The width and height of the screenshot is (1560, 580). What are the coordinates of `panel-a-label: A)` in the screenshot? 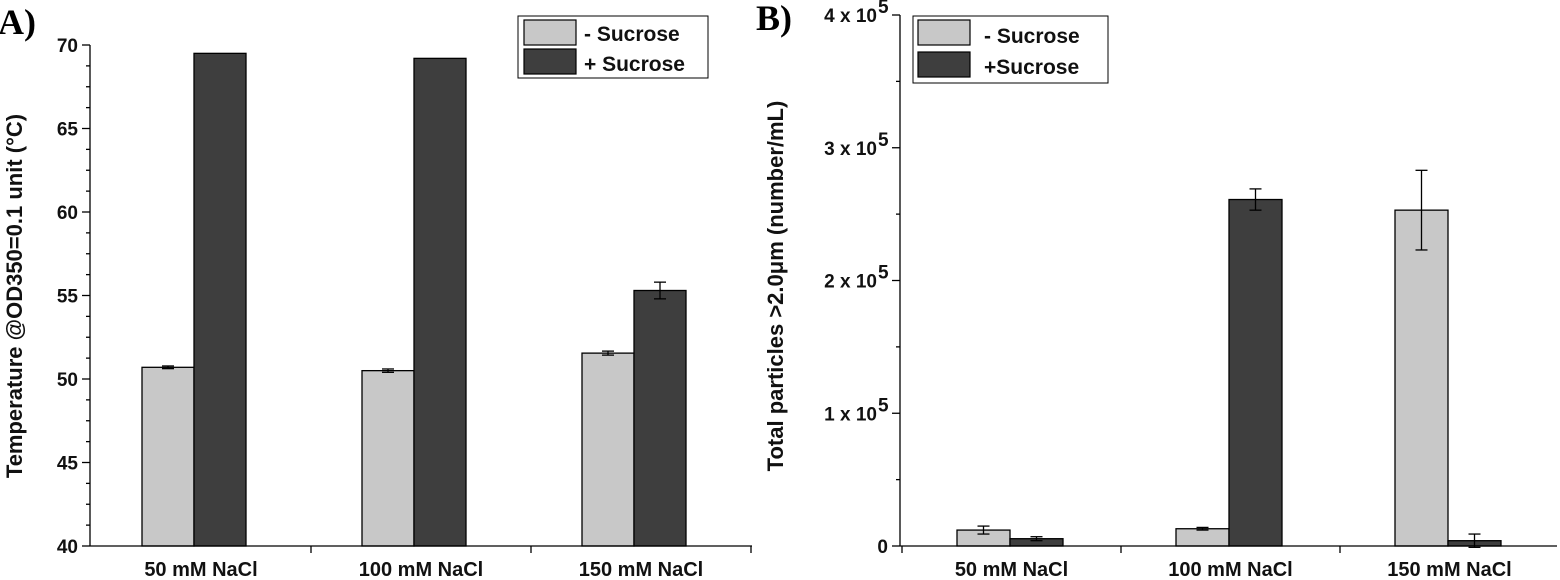 It's located at (18, 22).